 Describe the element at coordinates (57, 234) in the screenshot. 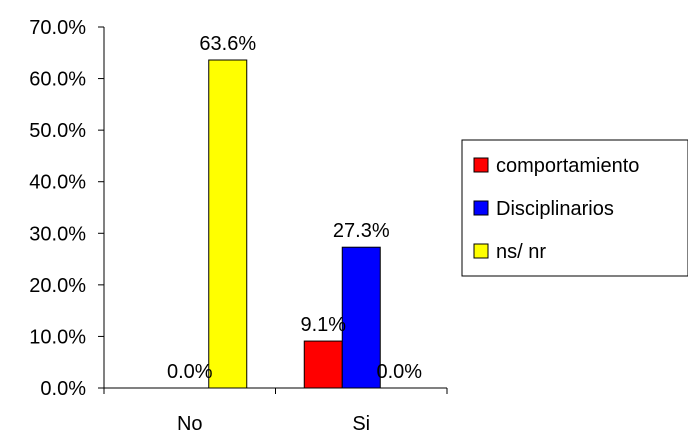

I see `y-tick-label: 30.0%` at that location.